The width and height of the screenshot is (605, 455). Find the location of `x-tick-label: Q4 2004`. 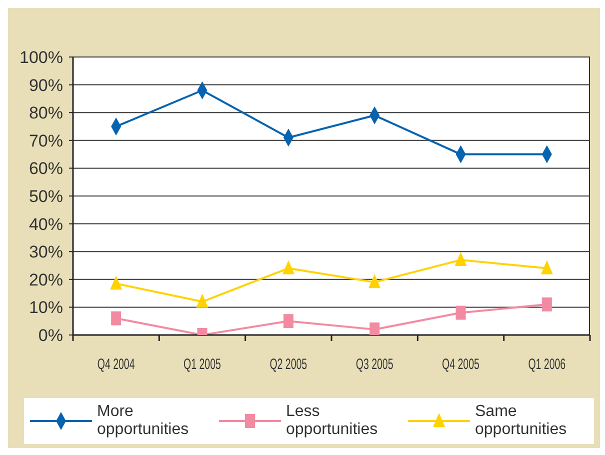

x-tick-label: Q4 2004 is located at coordinates (116, 364).